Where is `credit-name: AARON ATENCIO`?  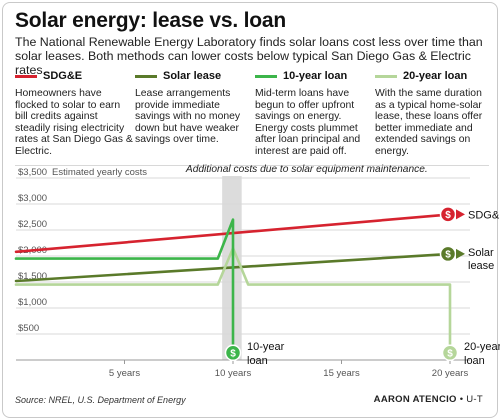
credit-name: AARON ATENCIO is located at coordinates (415, 399).